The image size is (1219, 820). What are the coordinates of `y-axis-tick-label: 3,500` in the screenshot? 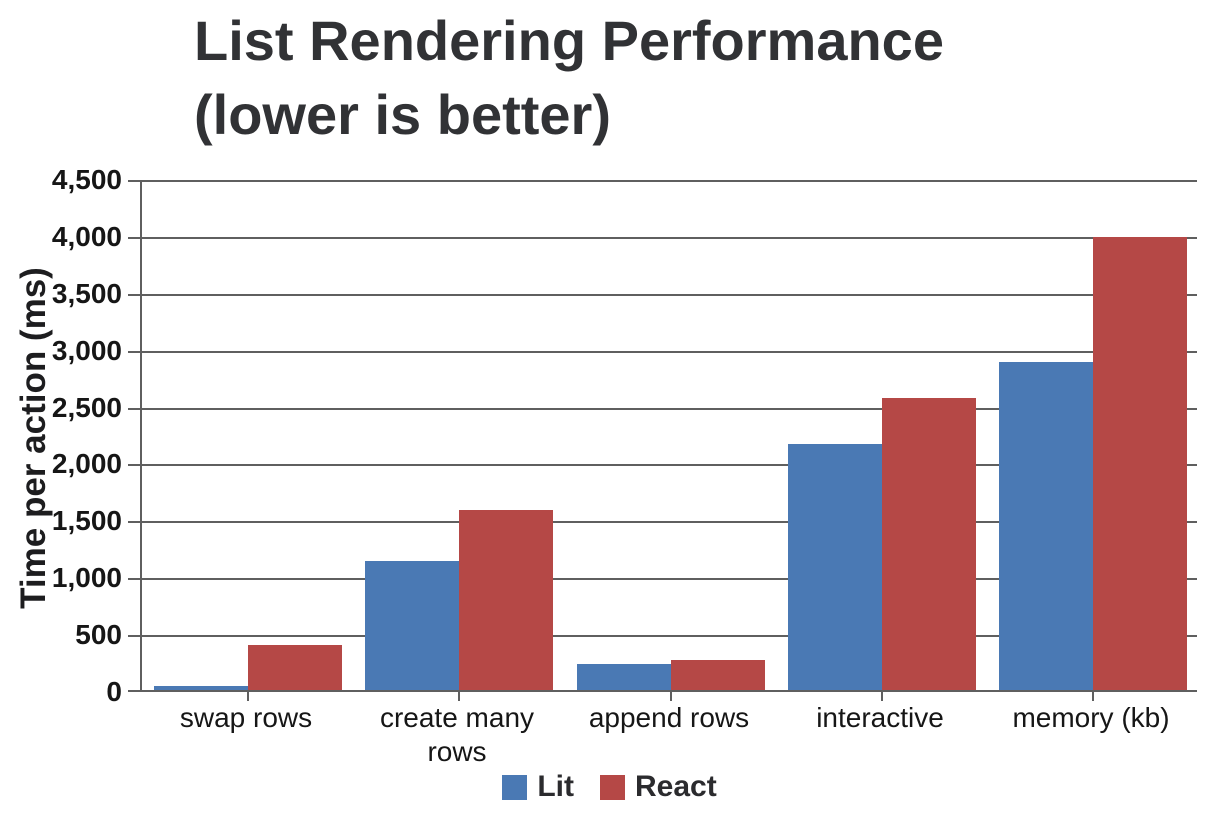 It's located at (86, 293).